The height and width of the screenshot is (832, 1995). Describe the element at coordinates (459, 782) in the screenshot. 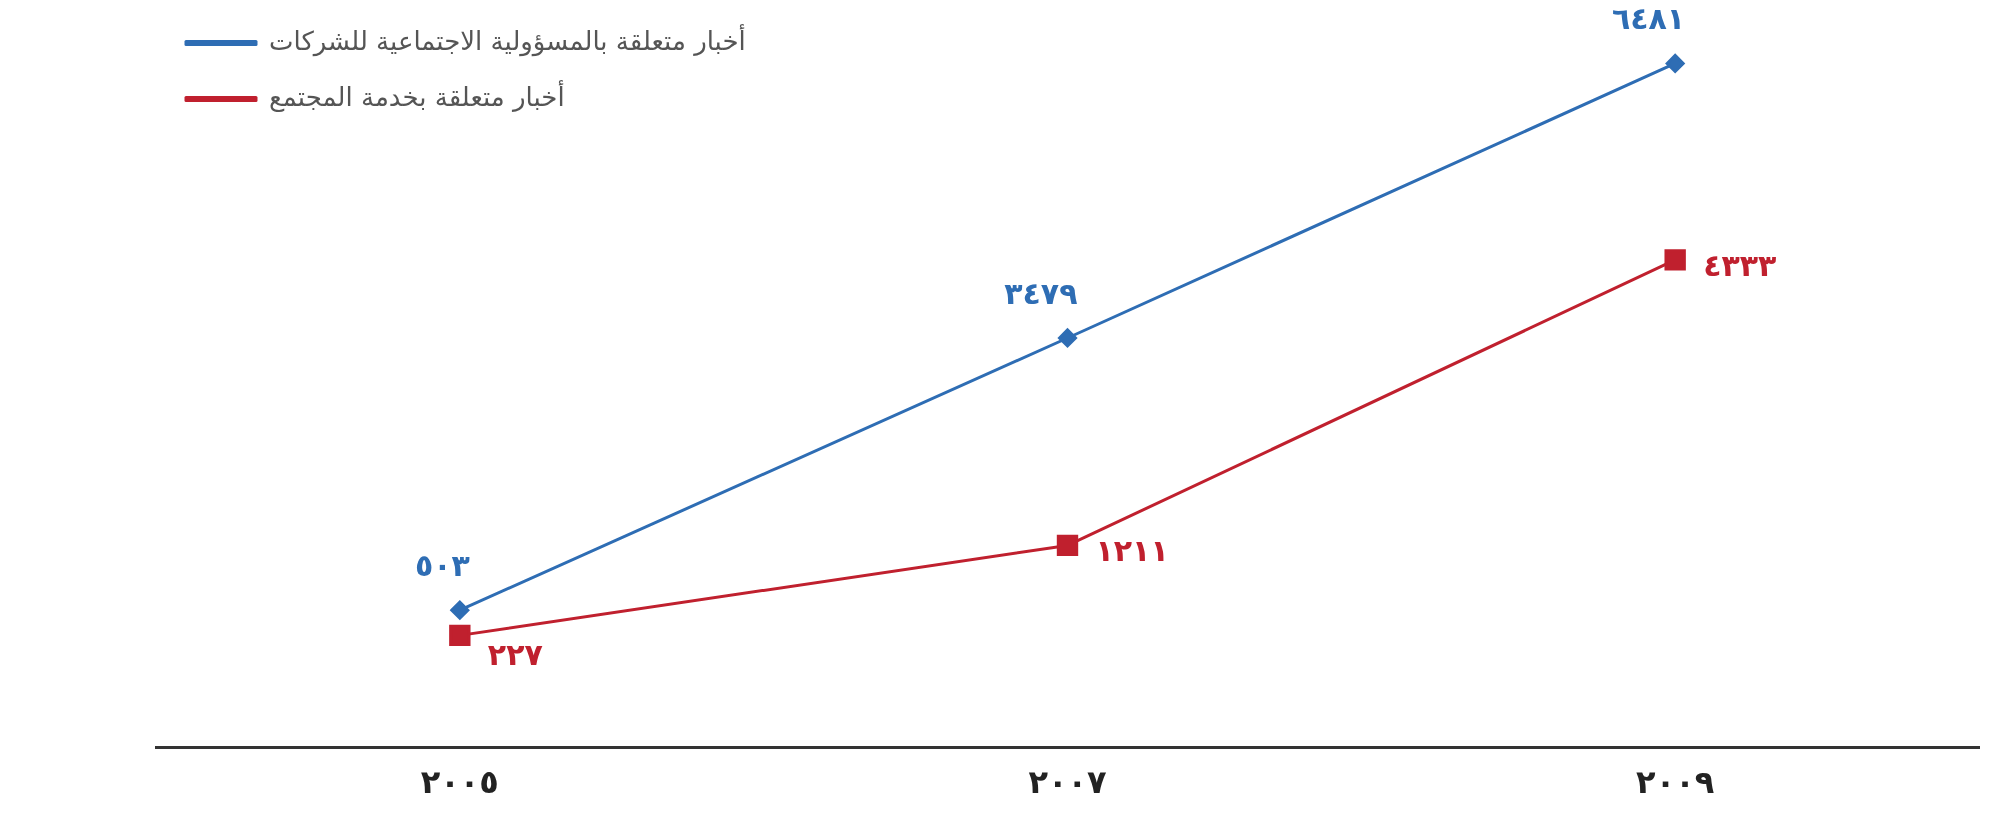

I see `x-tick-label: ٢٠٠٥` at that location.